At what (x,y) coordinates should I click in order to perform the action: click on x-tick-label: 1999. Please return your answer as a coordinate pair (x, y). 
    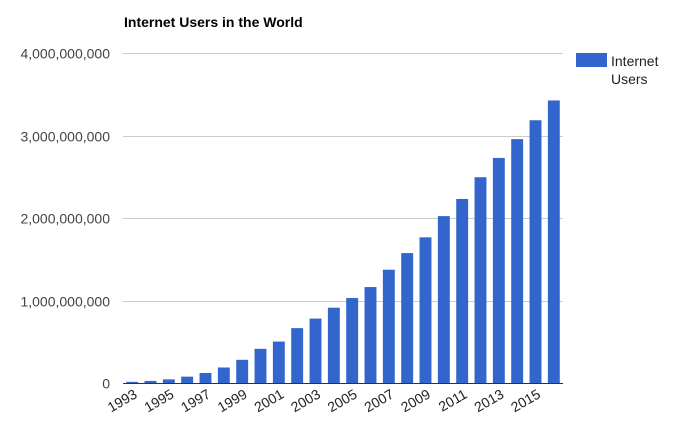
    Looking at the image, I should click on (232, 401).